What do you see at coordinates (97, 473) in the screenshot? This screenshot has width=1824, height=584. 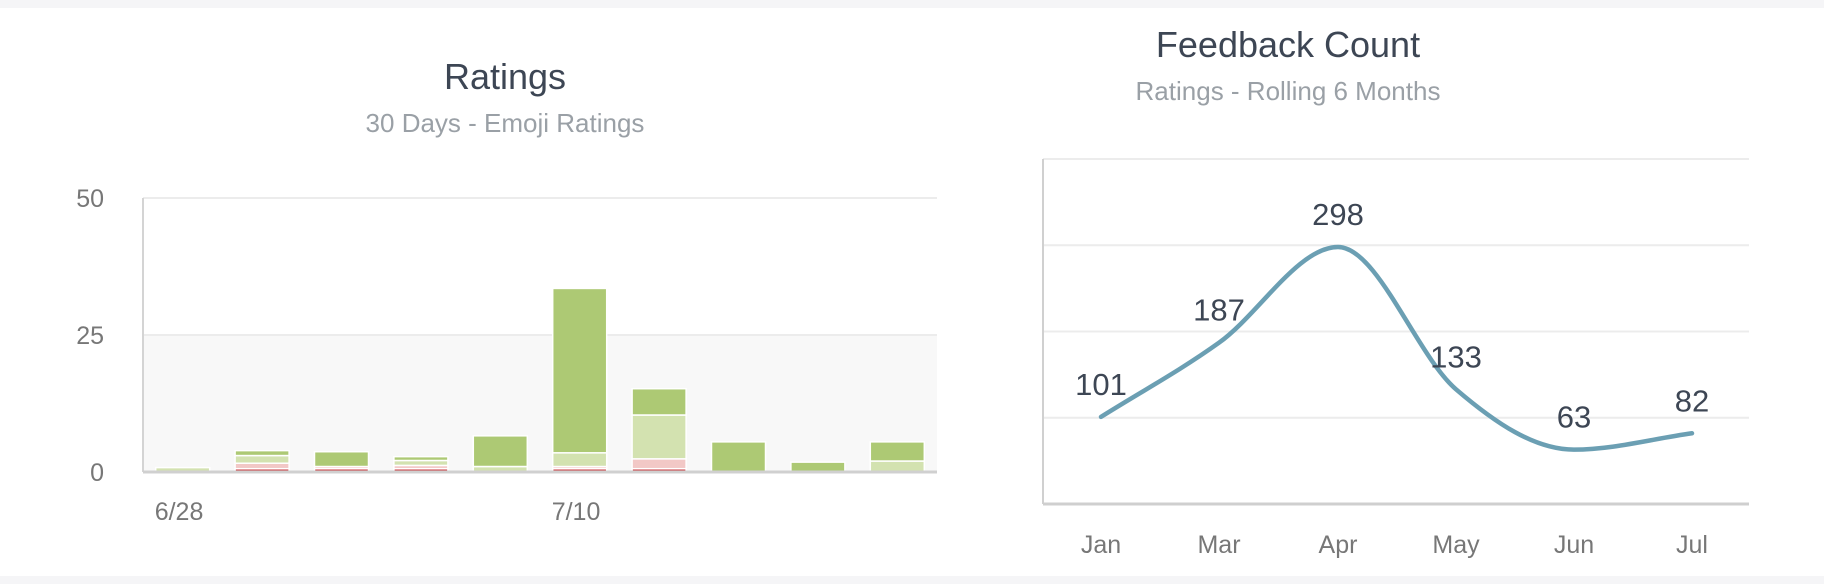 I see `y-tick-label: 0` at bounding box center [97, 473].